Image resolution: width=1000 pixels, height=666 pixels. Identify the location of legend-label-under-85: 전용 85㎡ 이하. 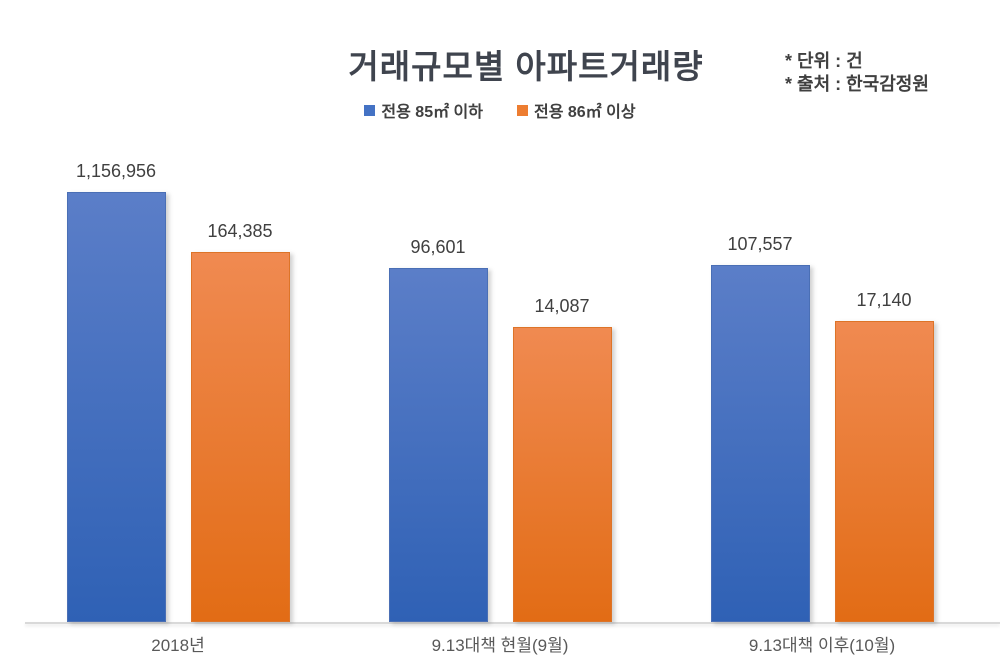
(432, 112).